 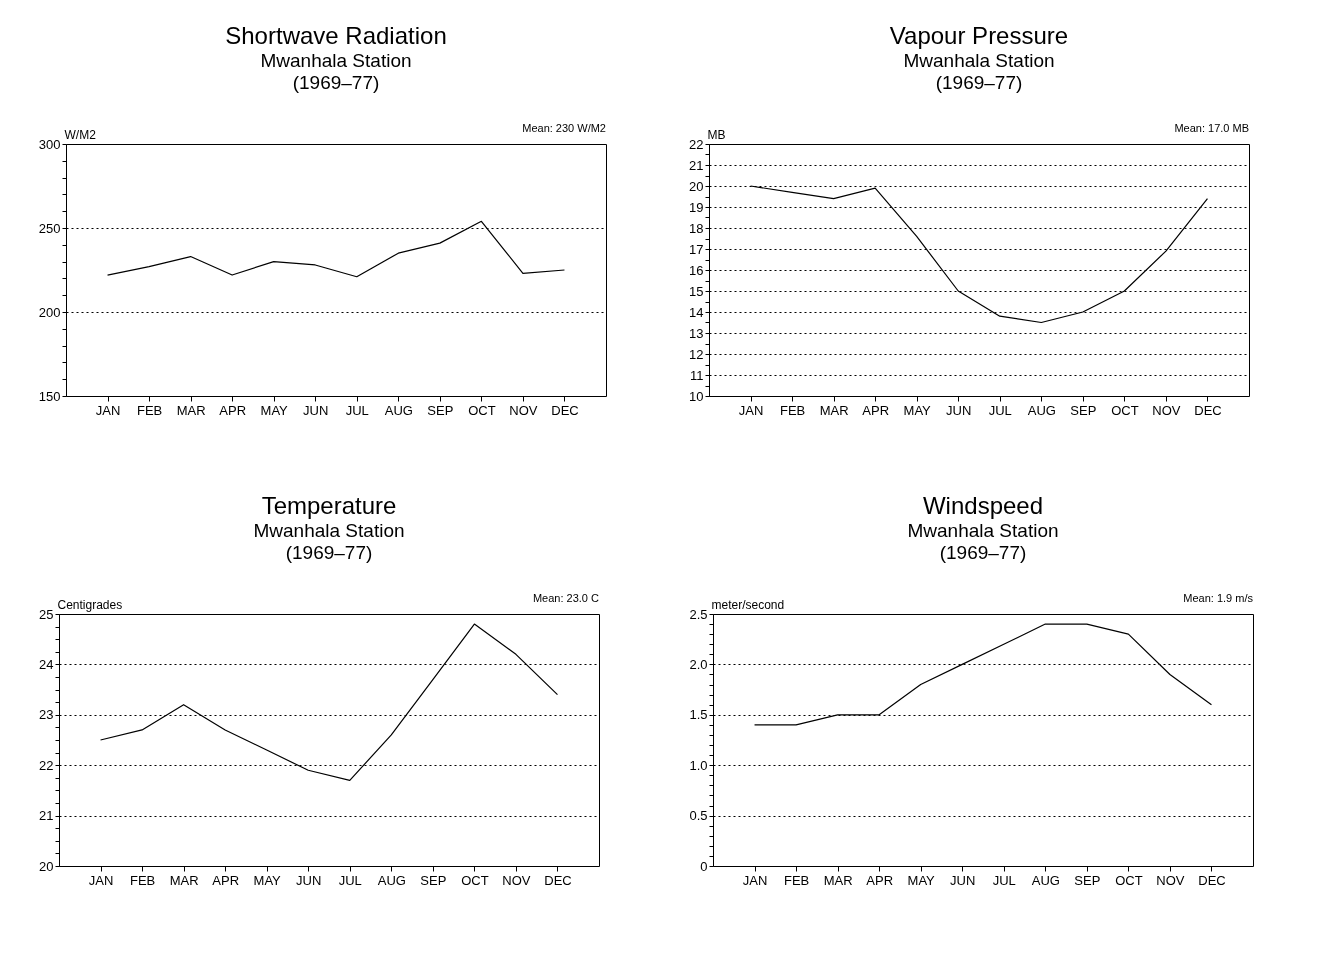 What do you see at coordinates (748, 604) in the screenshot?
I see `y-axis-title: meter/second` at bounding box center [748, 604].